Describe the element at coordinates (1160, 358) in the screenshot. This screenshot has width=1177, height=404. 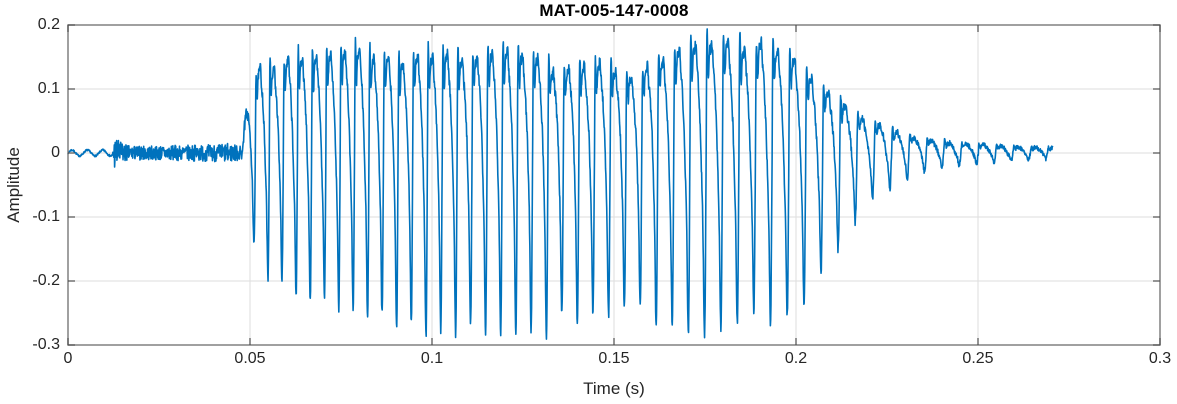
I see `x-tick-label: 0.3` at that location.